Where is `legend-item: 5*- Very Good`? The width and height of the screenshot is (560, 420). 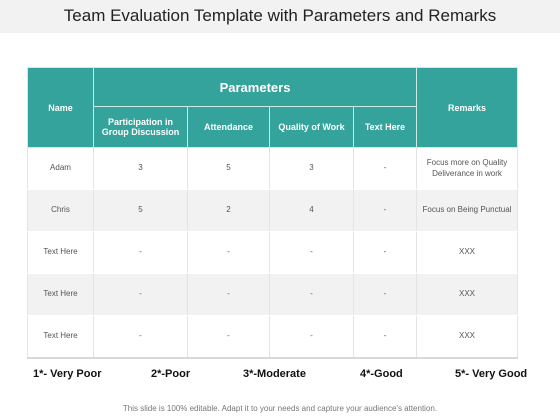
legend-item: 5*- Very Good is located at coordinates (491, 374).